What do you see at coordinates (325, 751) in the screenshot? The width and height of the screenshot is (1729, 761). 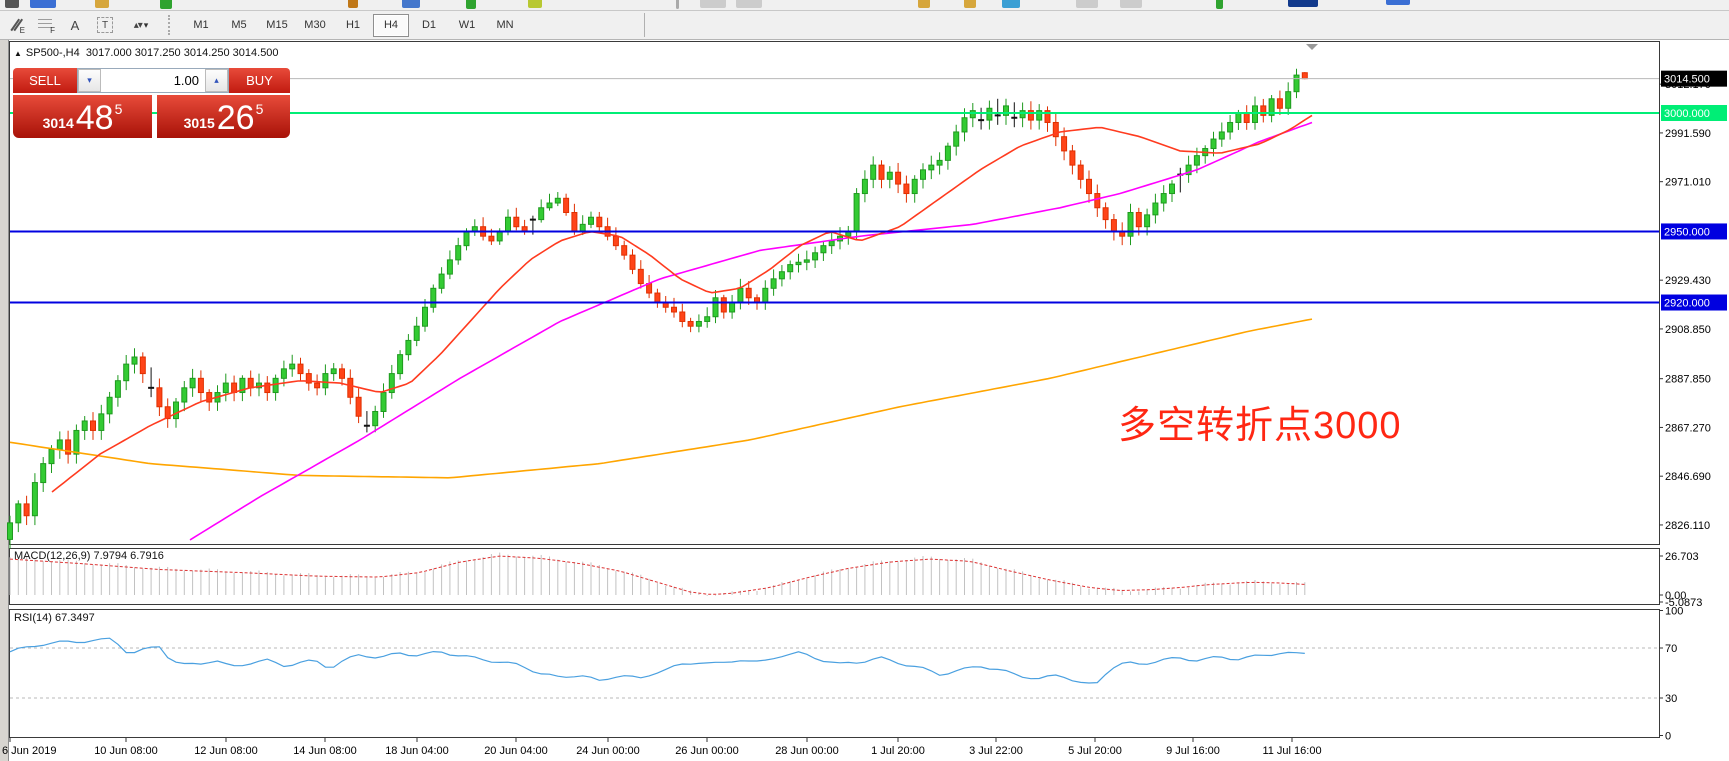 I see `time-axis-label: 14 Jun 08:00` at bounding box center [325, 751].